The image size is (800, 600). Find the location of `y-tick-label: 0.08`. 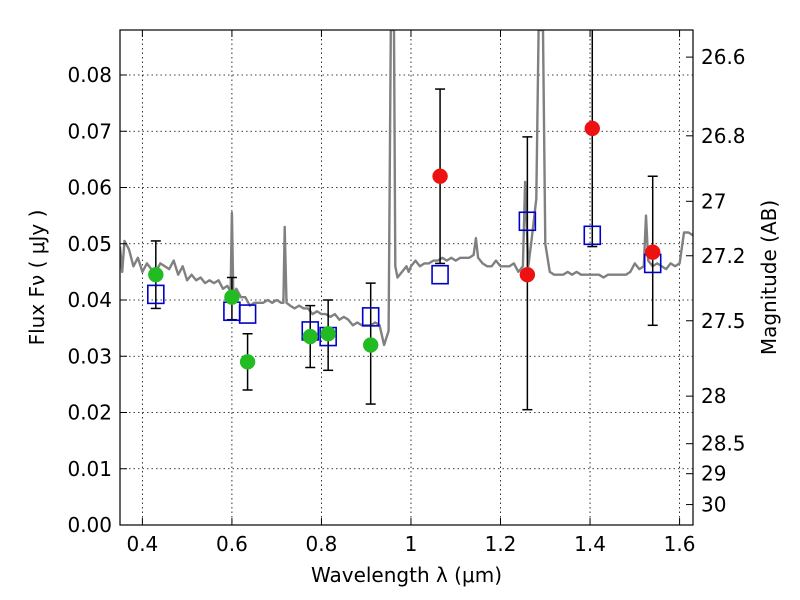

y-tick-label: 0.08 is located at coordinates (89, 75).